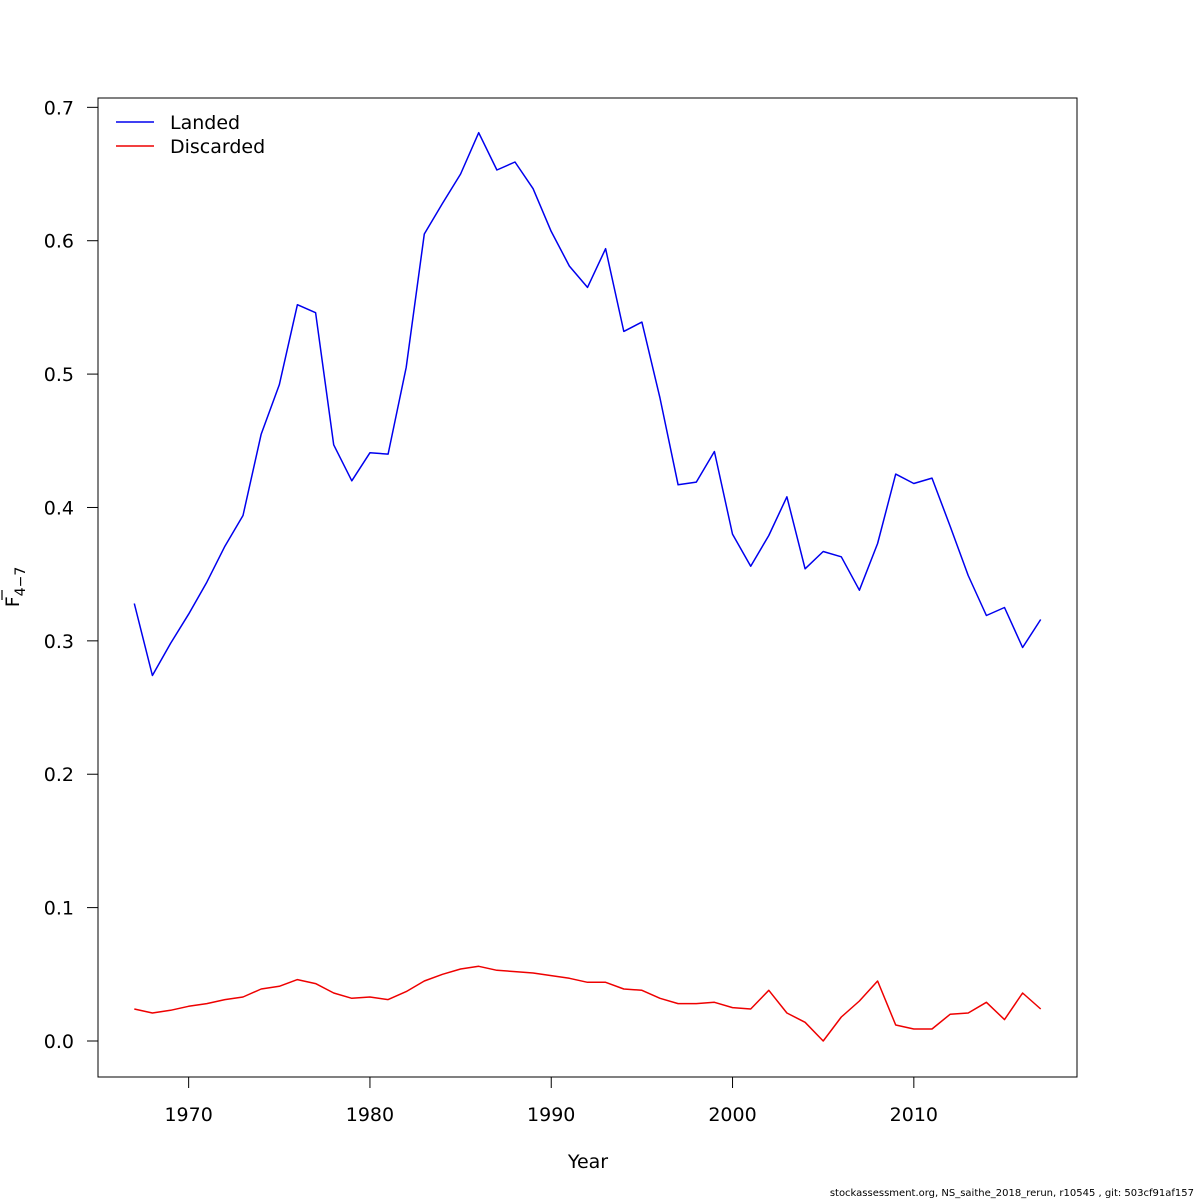 The height and width of the screenshot is (1200, 1200). I want to click on y-axis-title-sub: 4−7, so click(21, 582).